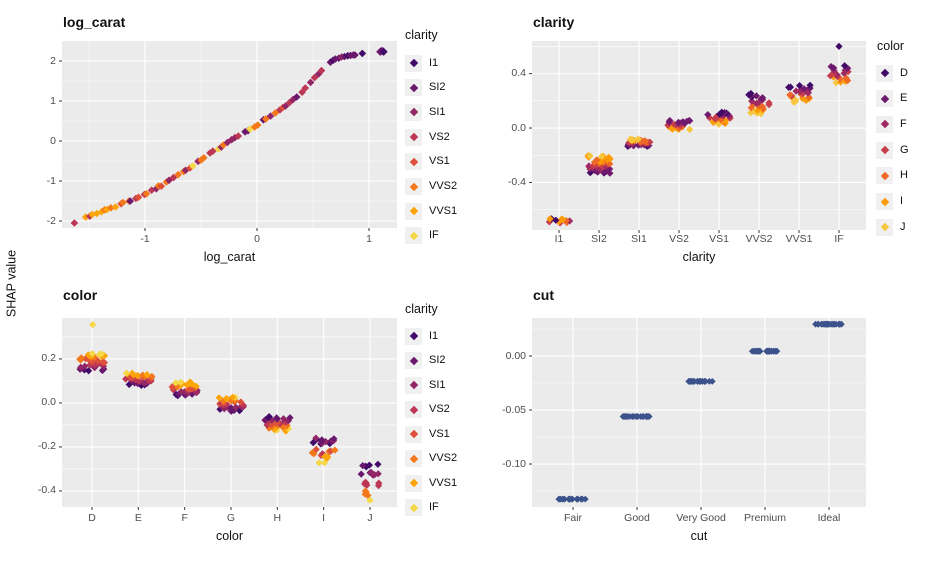 The image size is (942, 566). I want to click on x-tick-label: IF, so click(839, 239).